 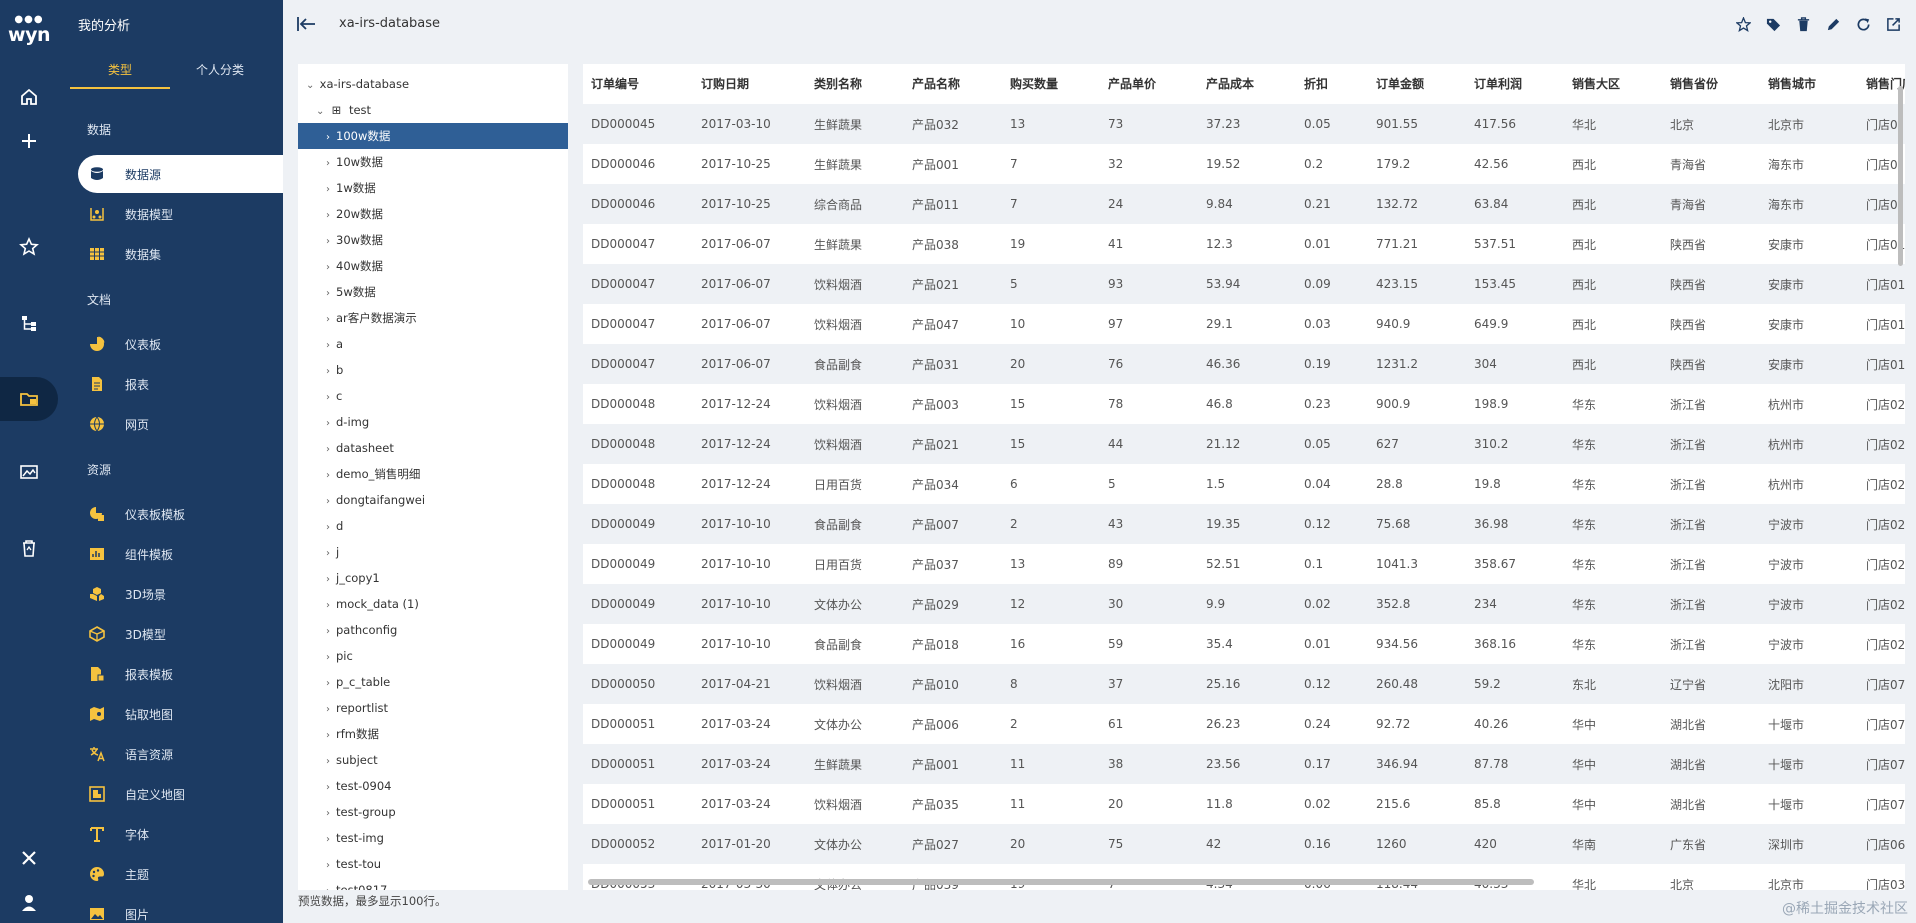 What do you see at coordinates (180, 344) in the screenshot?
I see `menu-item-dashboard: 仪表板` at bounding box center [180, 344].